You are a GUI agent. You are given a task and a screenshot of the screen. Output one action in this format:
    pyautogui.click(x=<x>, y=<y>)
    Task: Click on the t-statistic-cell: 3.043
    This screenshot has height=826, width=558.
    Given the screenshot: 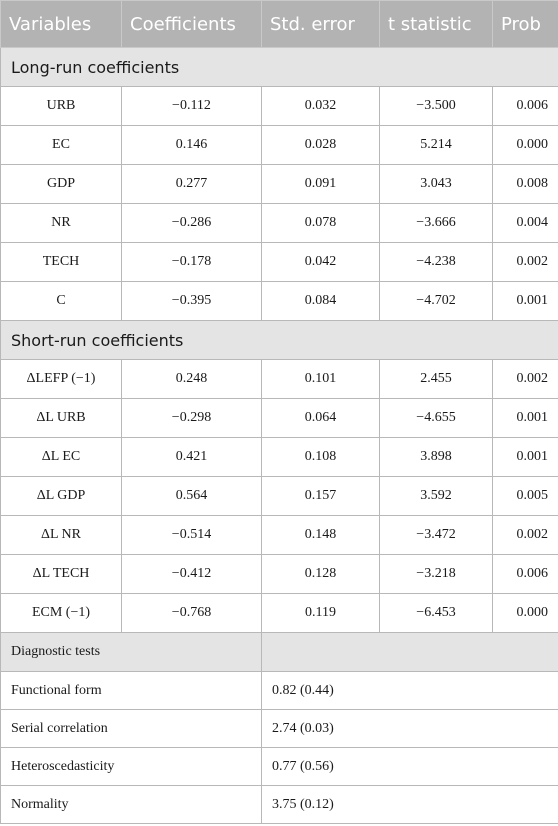 What is the action you would take?
    pyautogui.click(x=436, y=184)
    